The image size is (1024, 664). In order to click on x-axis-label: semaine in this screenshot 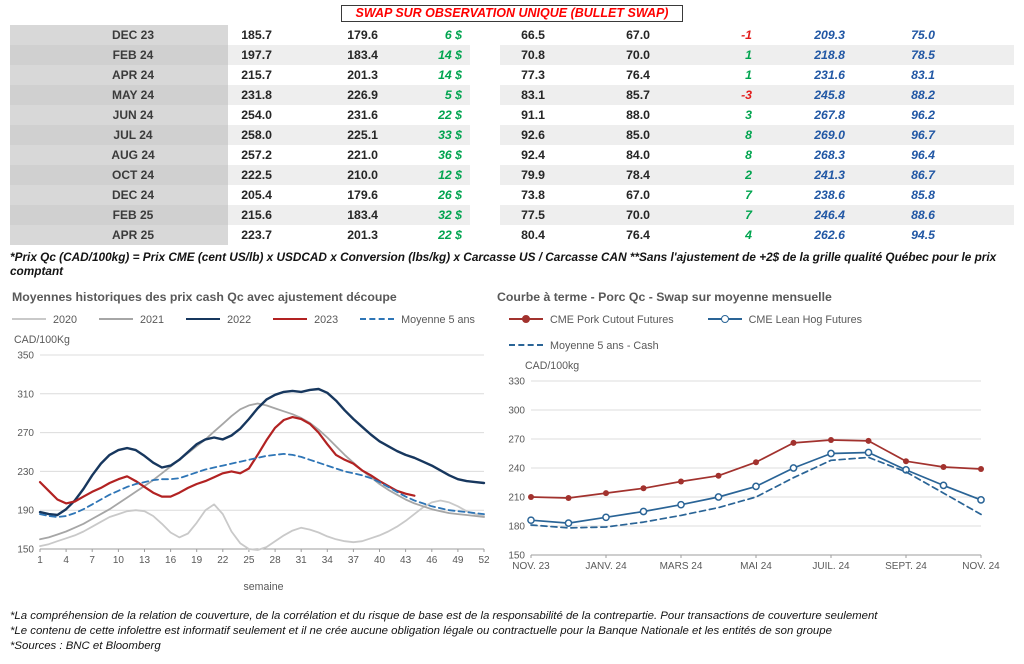, I will do `click(263, 587)`.